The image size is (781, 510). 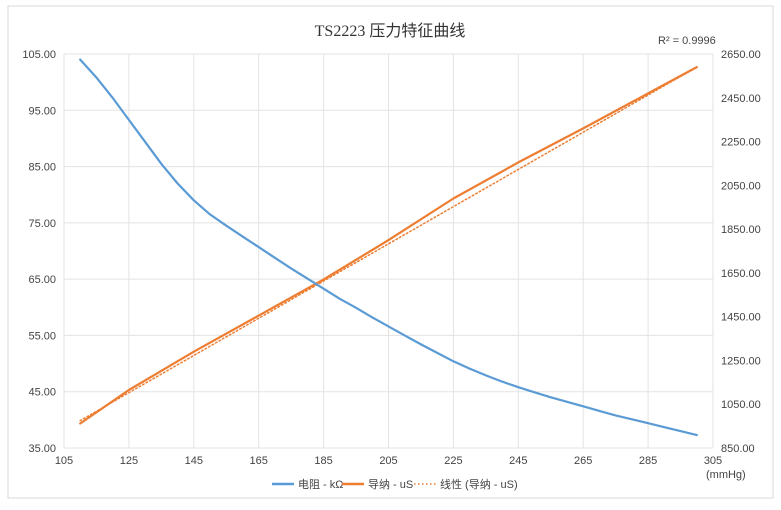 What do you see at coordinates (741, 405) in the screenshot?
I see `right-y-tick-label: 1050.00` at bounding box center [741, 405].